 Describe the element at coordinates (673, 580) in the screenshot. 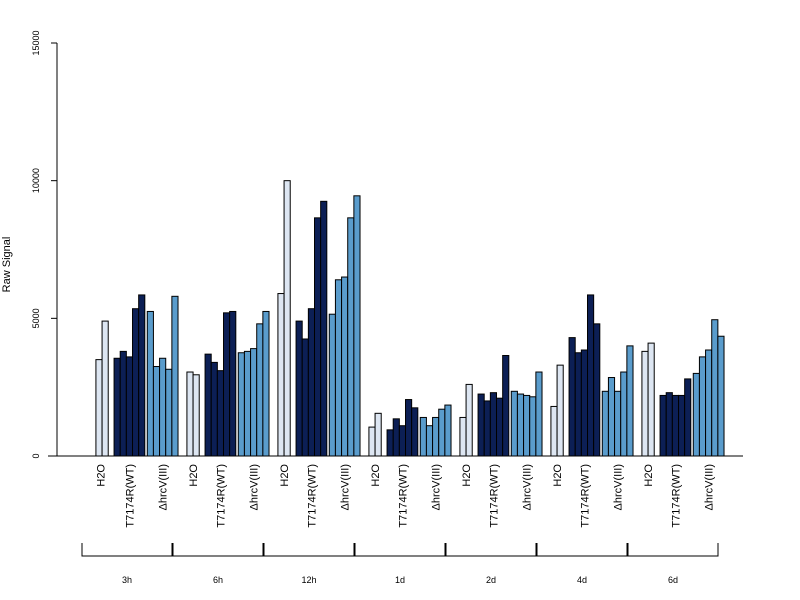

I see `group-label: 6d` at that location.